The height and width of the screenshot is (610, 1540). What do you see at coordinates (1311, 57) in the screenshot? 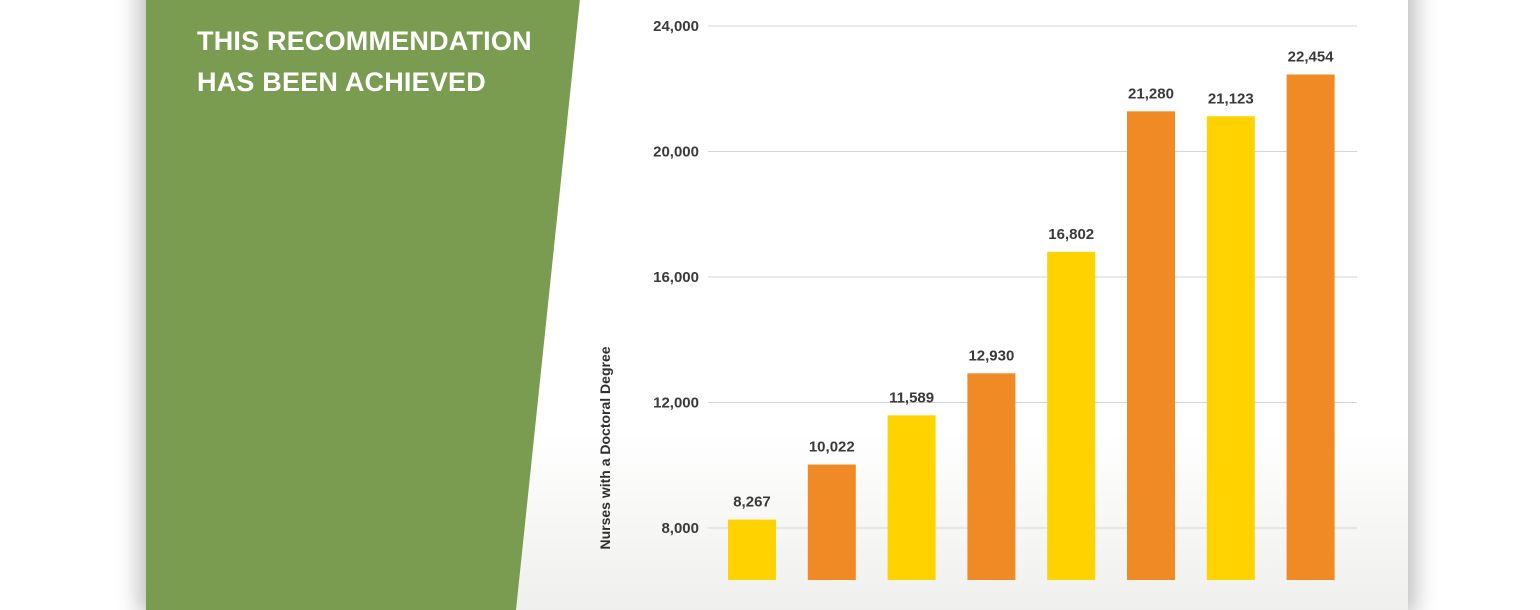
I see `bar-value-label: 22,454` at bounding box center [1311, 57].